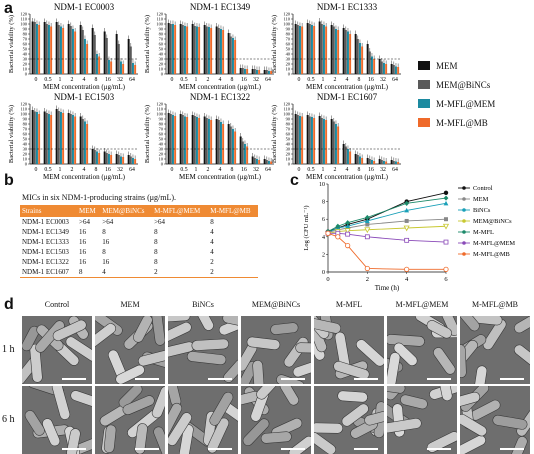  Describe the element at coordinates (512, 379) in the screenshot. I see `scale-bar` at that location.